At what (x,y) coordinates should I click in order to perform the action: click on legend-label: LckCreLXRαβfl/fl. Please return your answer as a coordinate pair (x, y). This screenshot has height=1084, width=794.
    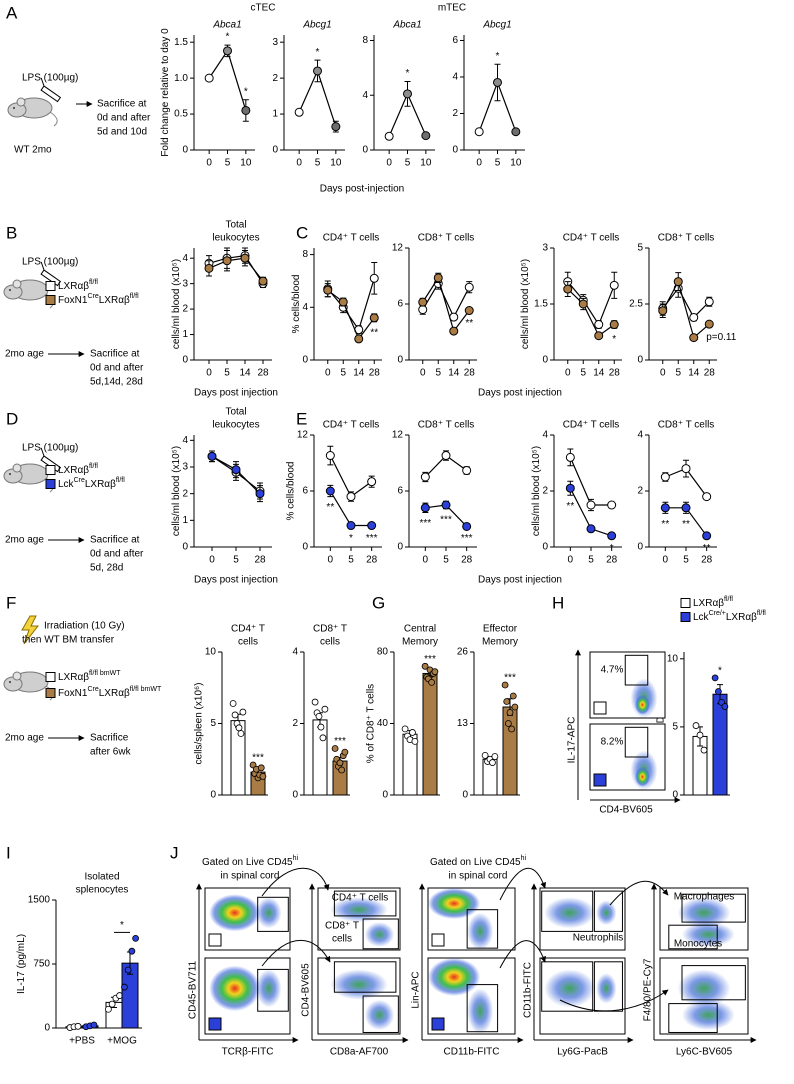
    Looking at the image, I should click on (91, 483).